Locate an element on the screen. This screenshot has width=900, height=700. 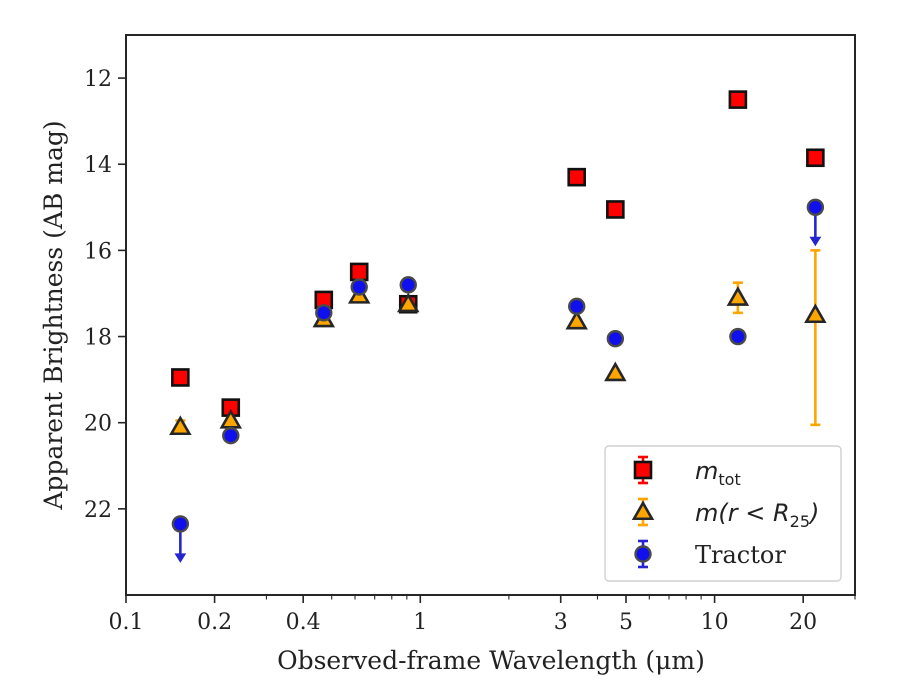
y-tick-label: 12 is located at coordinates (98, 79).